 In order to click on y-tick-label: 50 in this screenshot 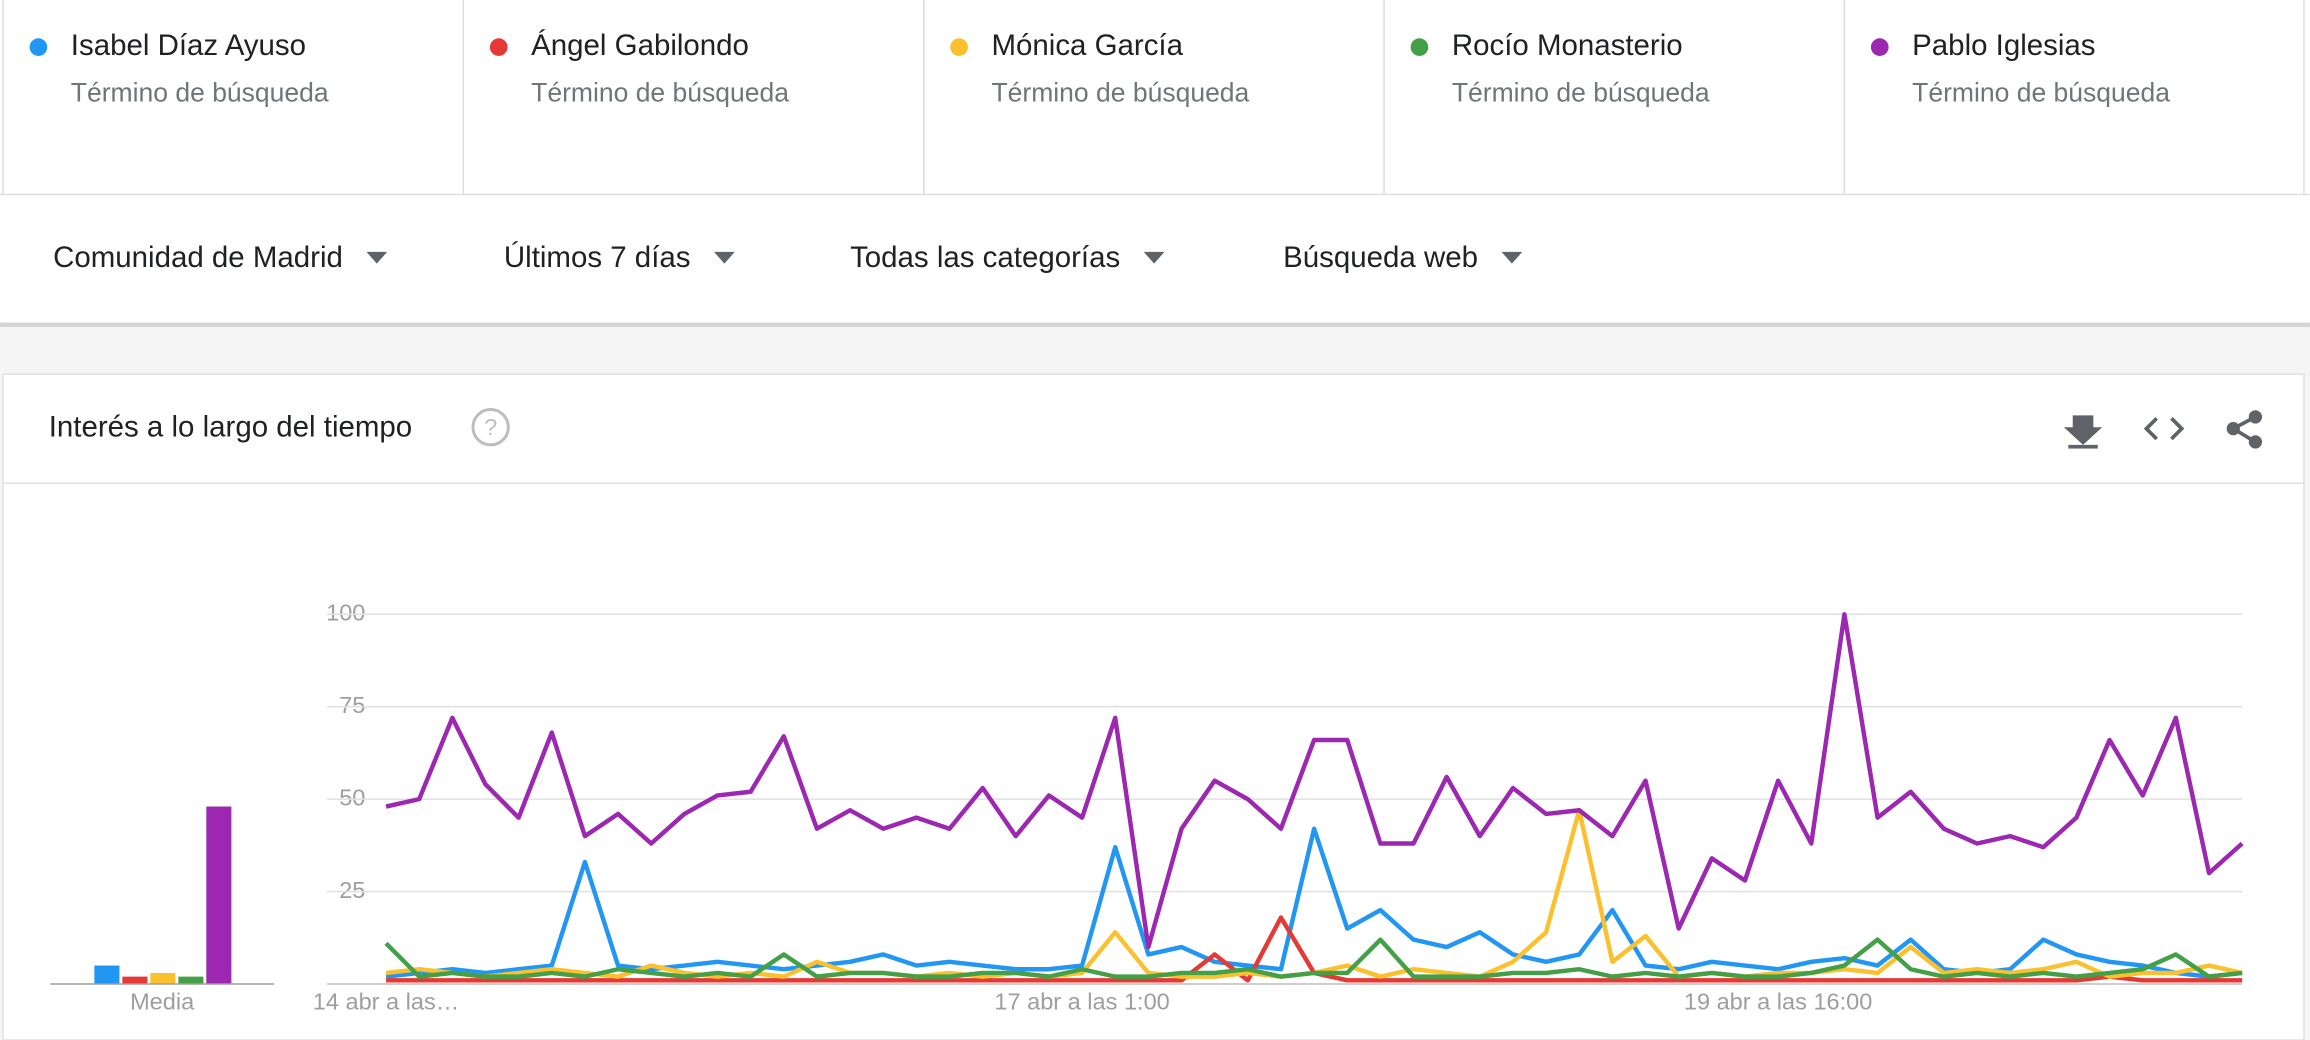, I will do `click(352, 797)`.